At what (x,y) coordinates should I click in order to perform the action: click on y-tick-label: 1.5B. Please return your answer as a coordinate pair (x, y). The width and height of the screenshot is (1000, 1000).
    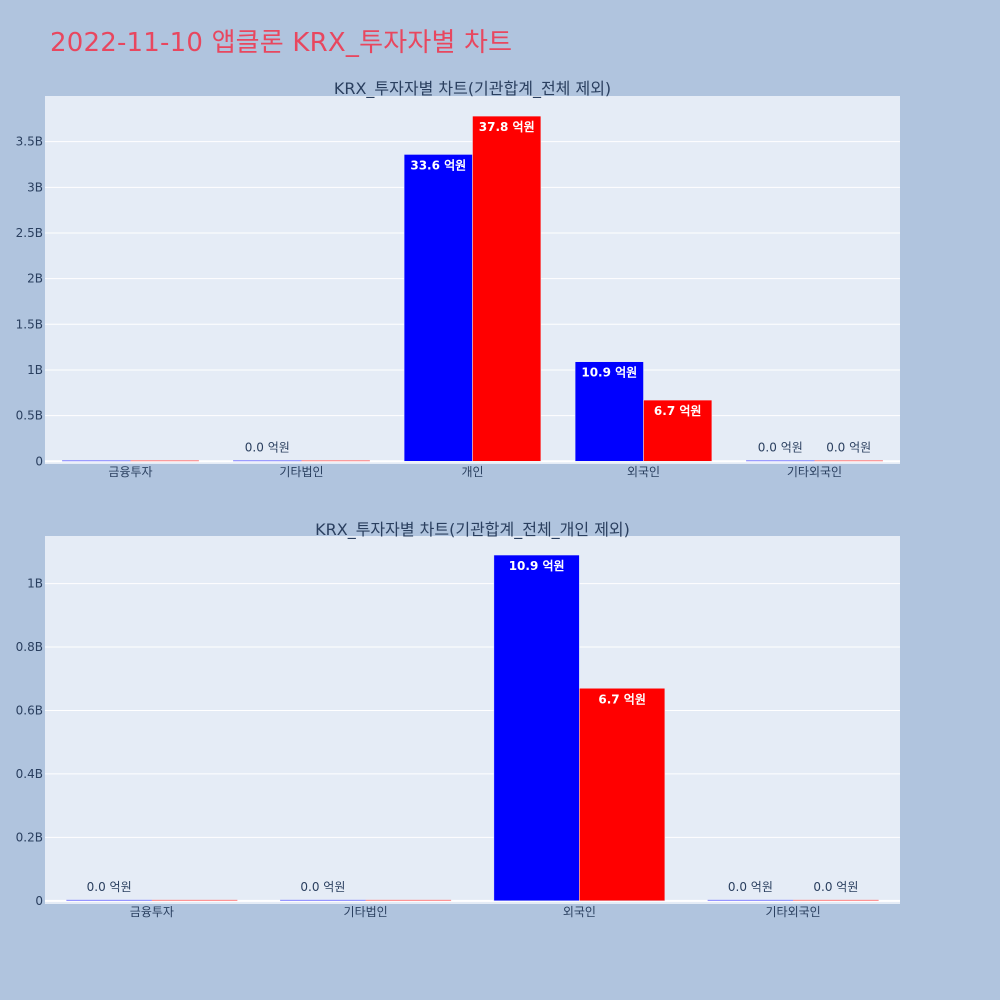
    Looking at the image, I should click on (29, 324).